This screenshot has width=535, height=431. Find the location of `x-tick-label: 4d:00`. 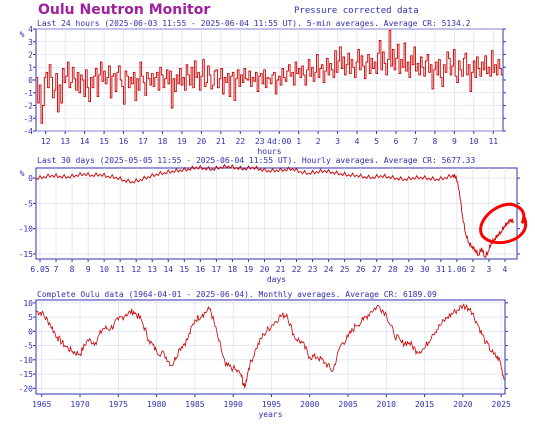

x-tick-label: 4d:00 is located at coordinates (279, 141).